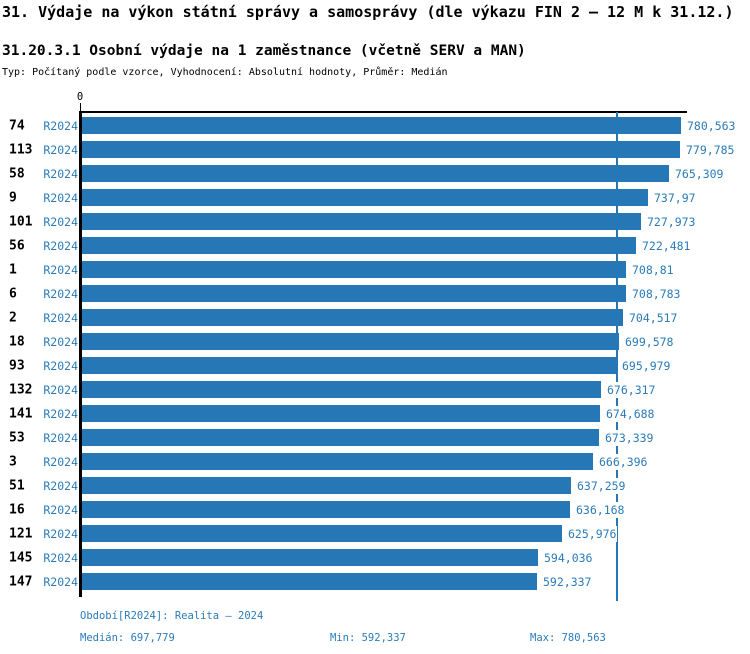 Image resolution: width=750 pixels, height=654 pixels. I want to click on row-value-label: 592,337, so click(567, 582).